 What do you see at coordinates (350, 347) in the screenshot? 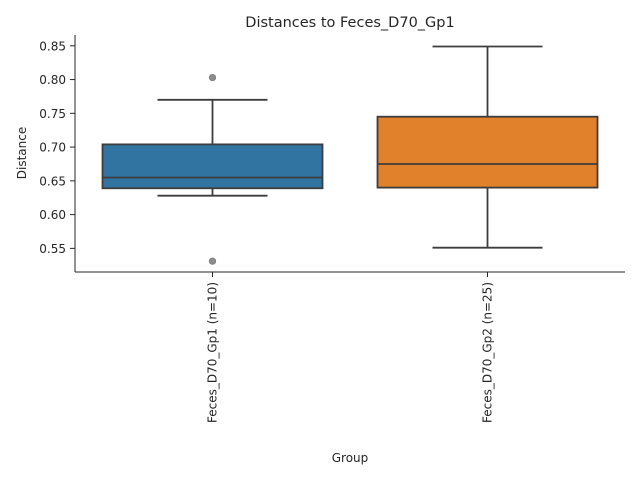
I see `x-axis: Feces_D70_Gp1 (n=10) Feces_D70_Gp2 (n=25)` at bounding box center [350, 347].